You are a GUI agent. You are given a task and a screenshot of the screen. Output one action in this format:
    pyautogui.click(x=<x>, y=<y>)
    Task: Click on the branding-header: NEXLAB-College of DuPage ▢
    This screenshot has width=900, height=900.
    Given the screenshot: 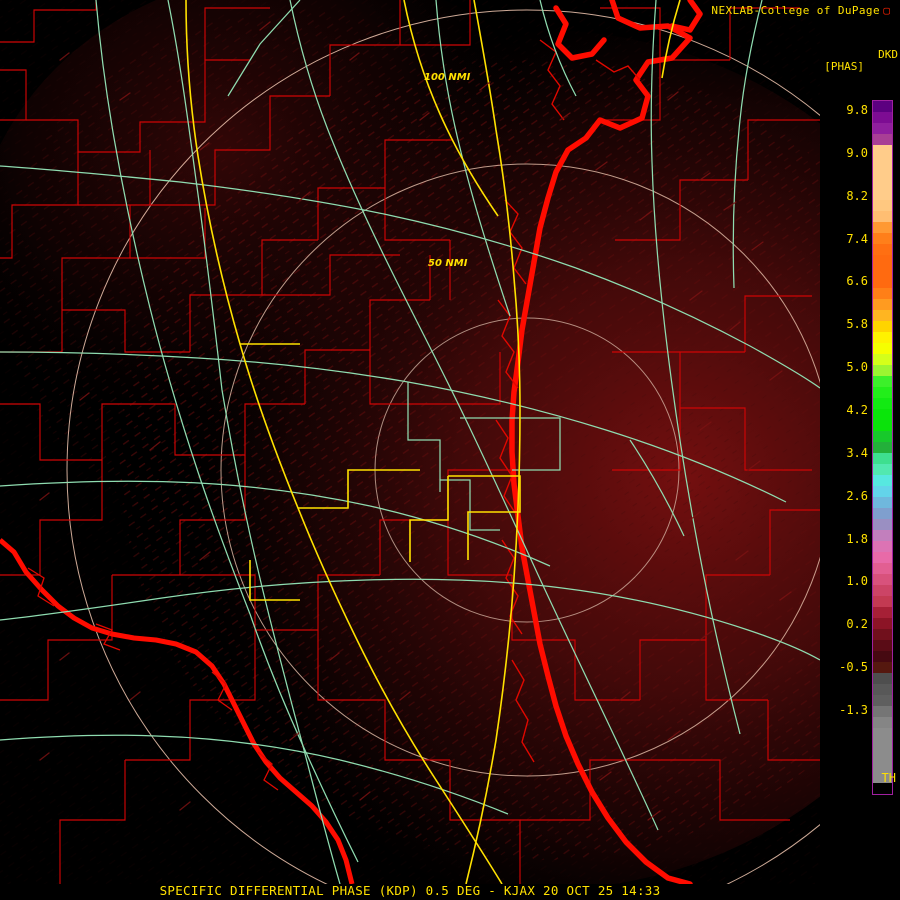 What is the action you would take?
    pyautogui.click(x=800, y=10)
    